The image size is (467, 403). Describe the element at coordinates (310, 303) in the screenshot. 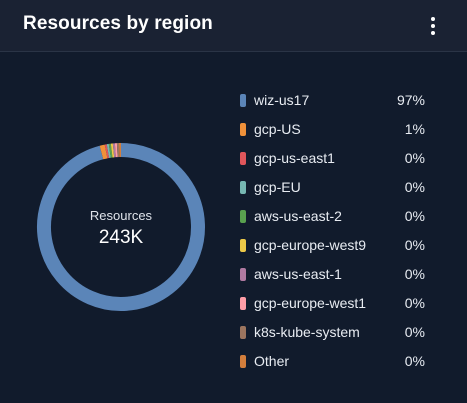

I see `legend-label: gcp-europe-west1` at that location.